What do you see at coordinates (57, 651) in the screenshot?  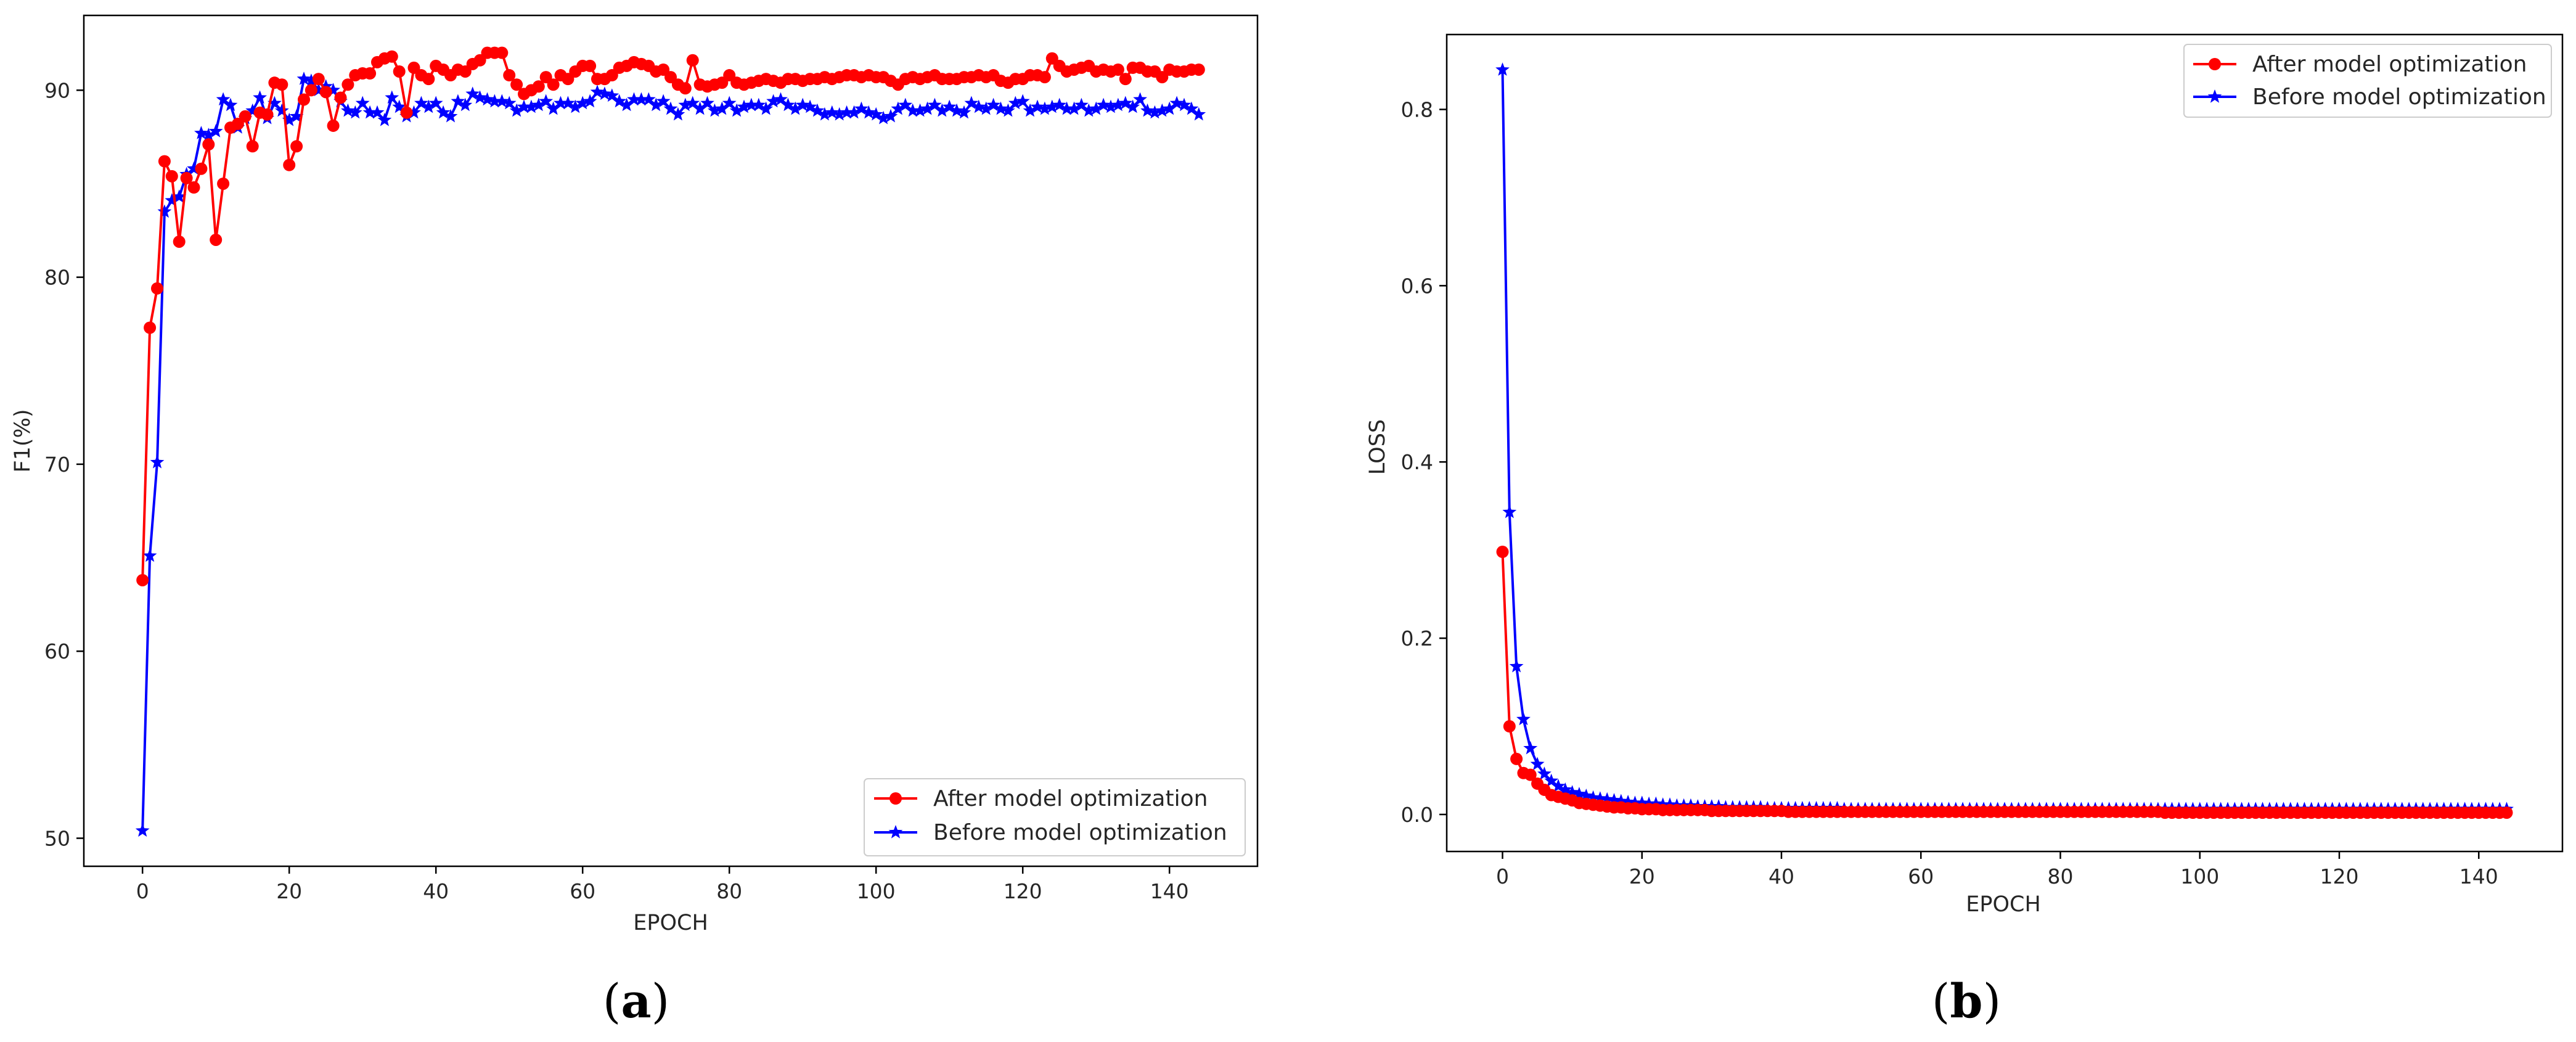 I see `y-tick-label: 60` at bounding box center [57, 651].